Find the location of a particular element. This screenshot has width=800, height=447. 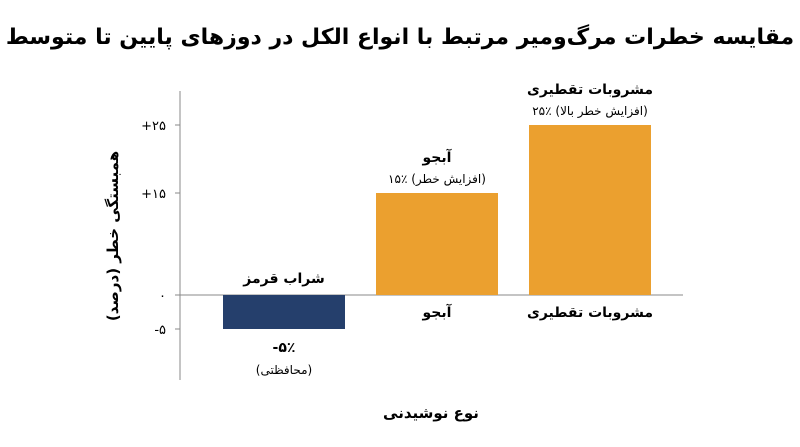

category-label: شراب قرمز is located at coordinates (283, 279).